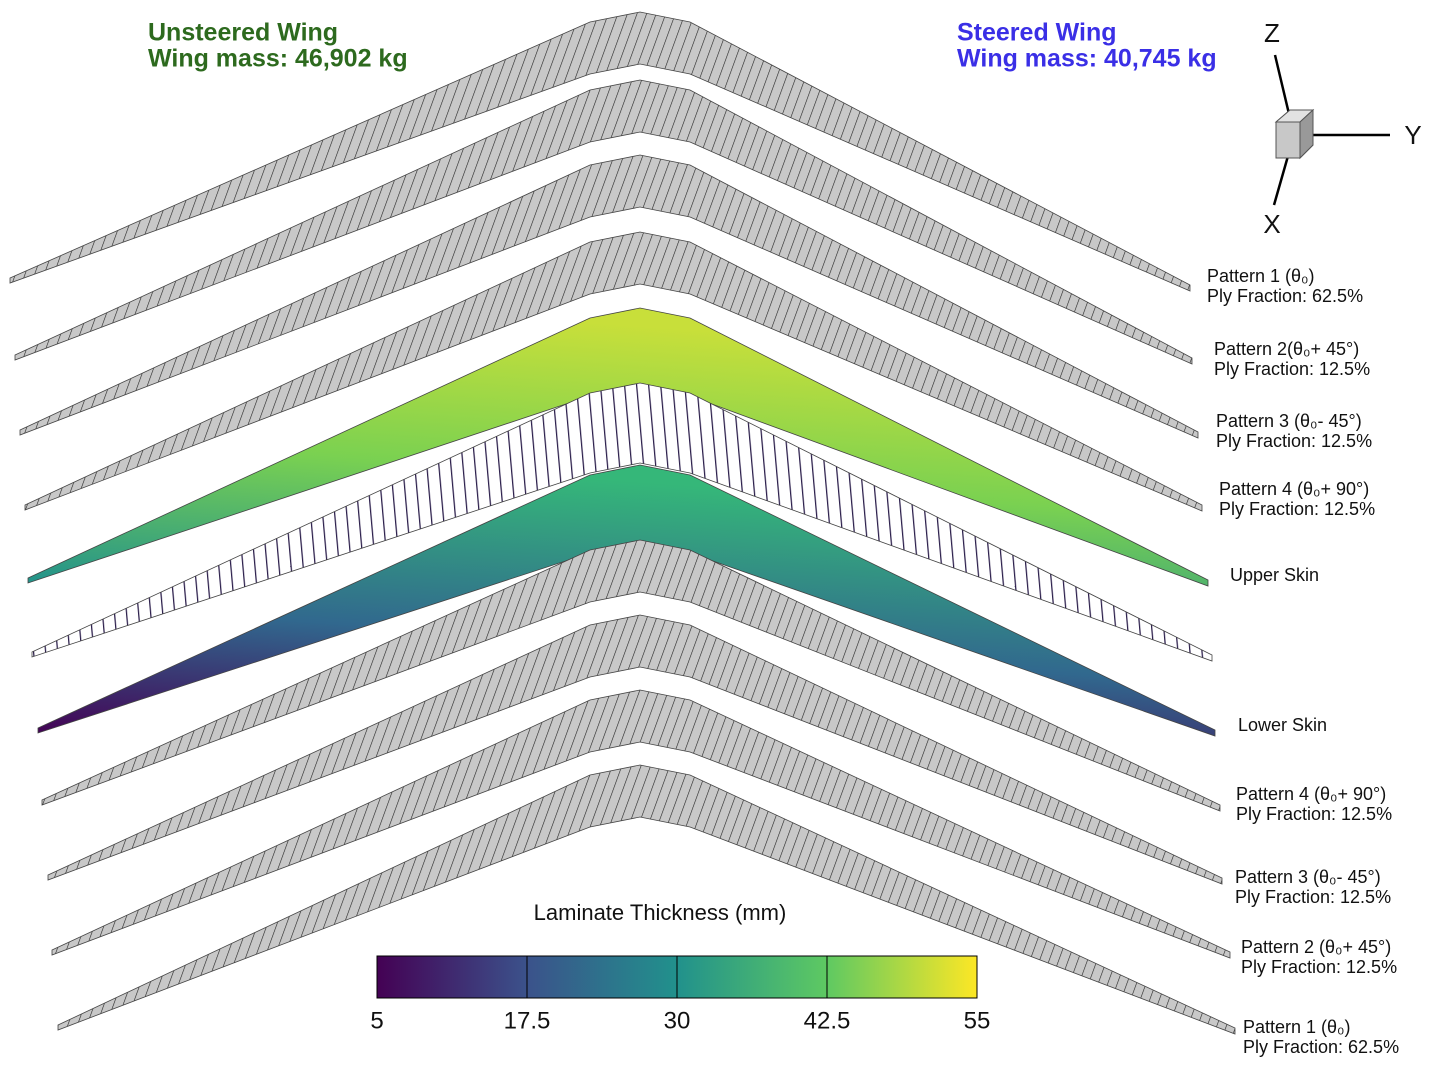 Image resolution: width=1440 pixels, height=1092 pixels. I want to click on colorbar-ticks: 5 17.5 30 42.5 55, so click(680, 995).